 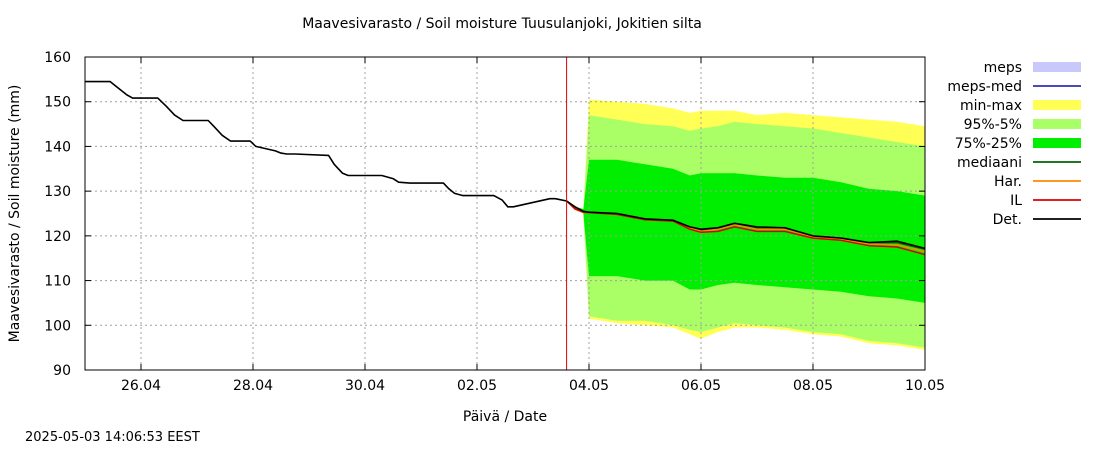 What do you see at coordinates (505, 417) in the screenshot?
I see `x-axis-label: Päivä / Date` at bounding box center [505, 417].